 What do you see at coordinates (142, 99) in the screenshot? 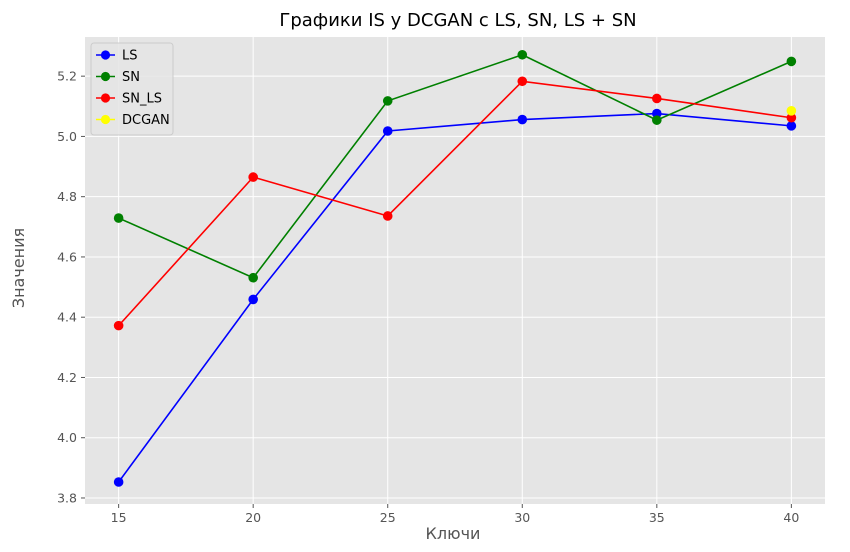
I see `legend-label: SN_LS` at bounding box center [142, 99].